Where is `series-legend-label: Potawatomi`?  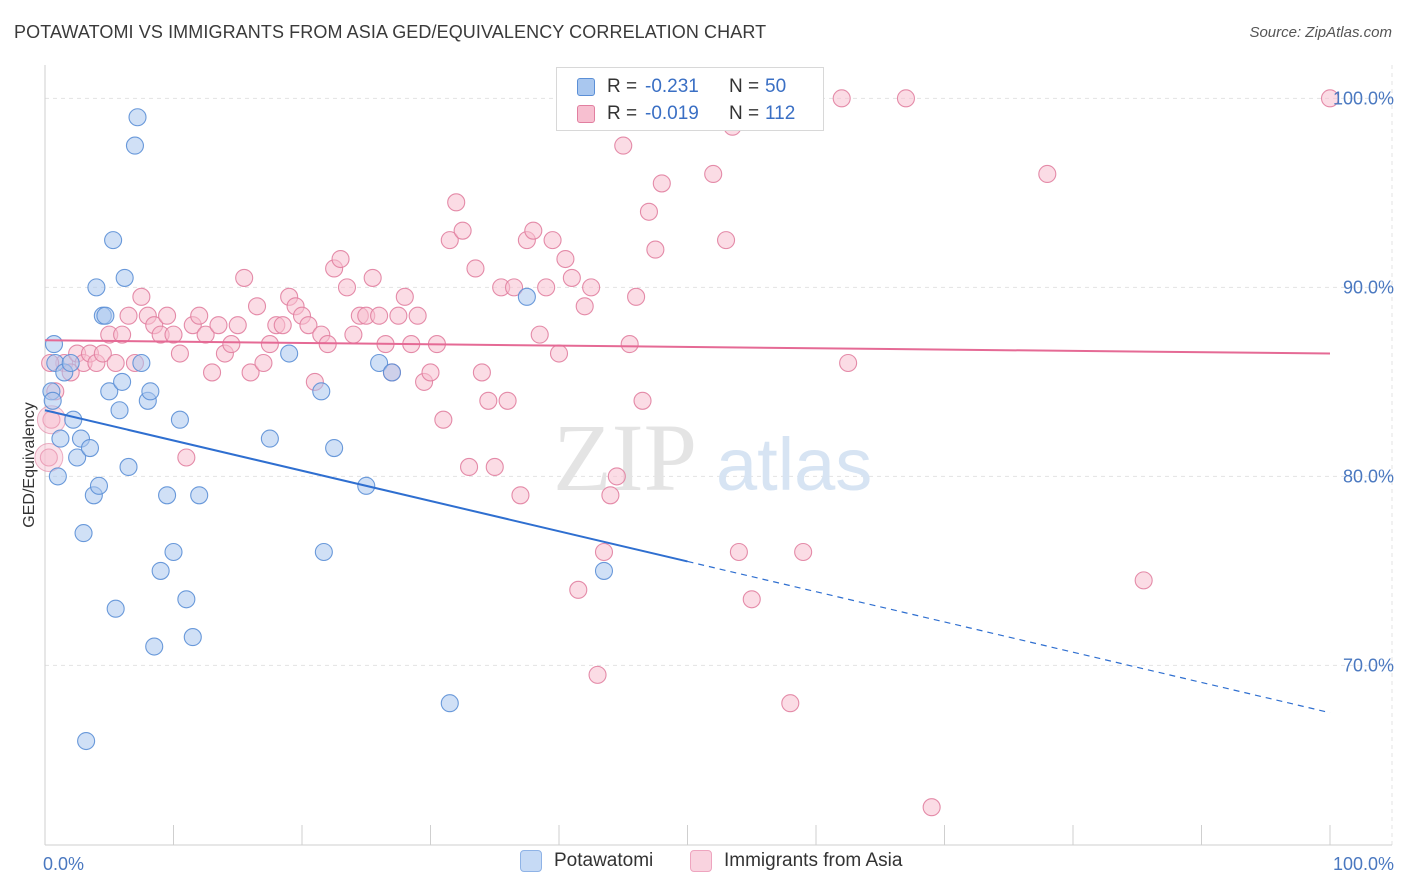 series-legend-label: Potawatomi is located at coordinates (604, 860).